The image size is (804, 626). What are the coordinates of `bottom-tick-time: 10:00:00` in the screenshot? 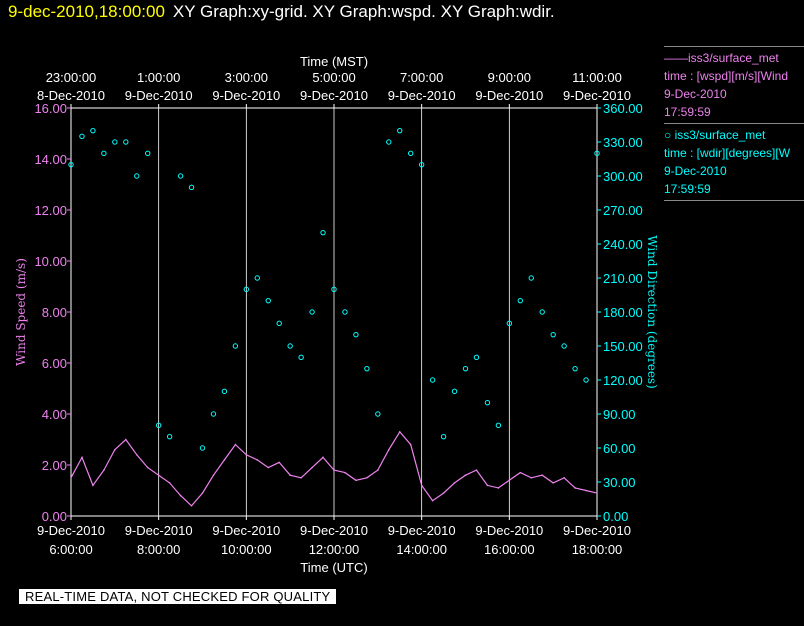 It's located at (246, 549).